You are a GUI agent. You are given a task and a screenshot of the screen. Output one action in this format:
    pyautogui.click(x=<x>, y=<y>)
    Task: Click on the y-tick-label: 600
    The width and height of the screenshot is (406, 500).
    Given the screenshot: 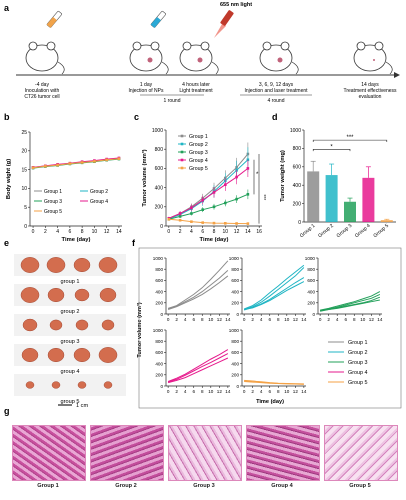 What is the action you would take?
    pyautogui.click(x=159, y=169)
    